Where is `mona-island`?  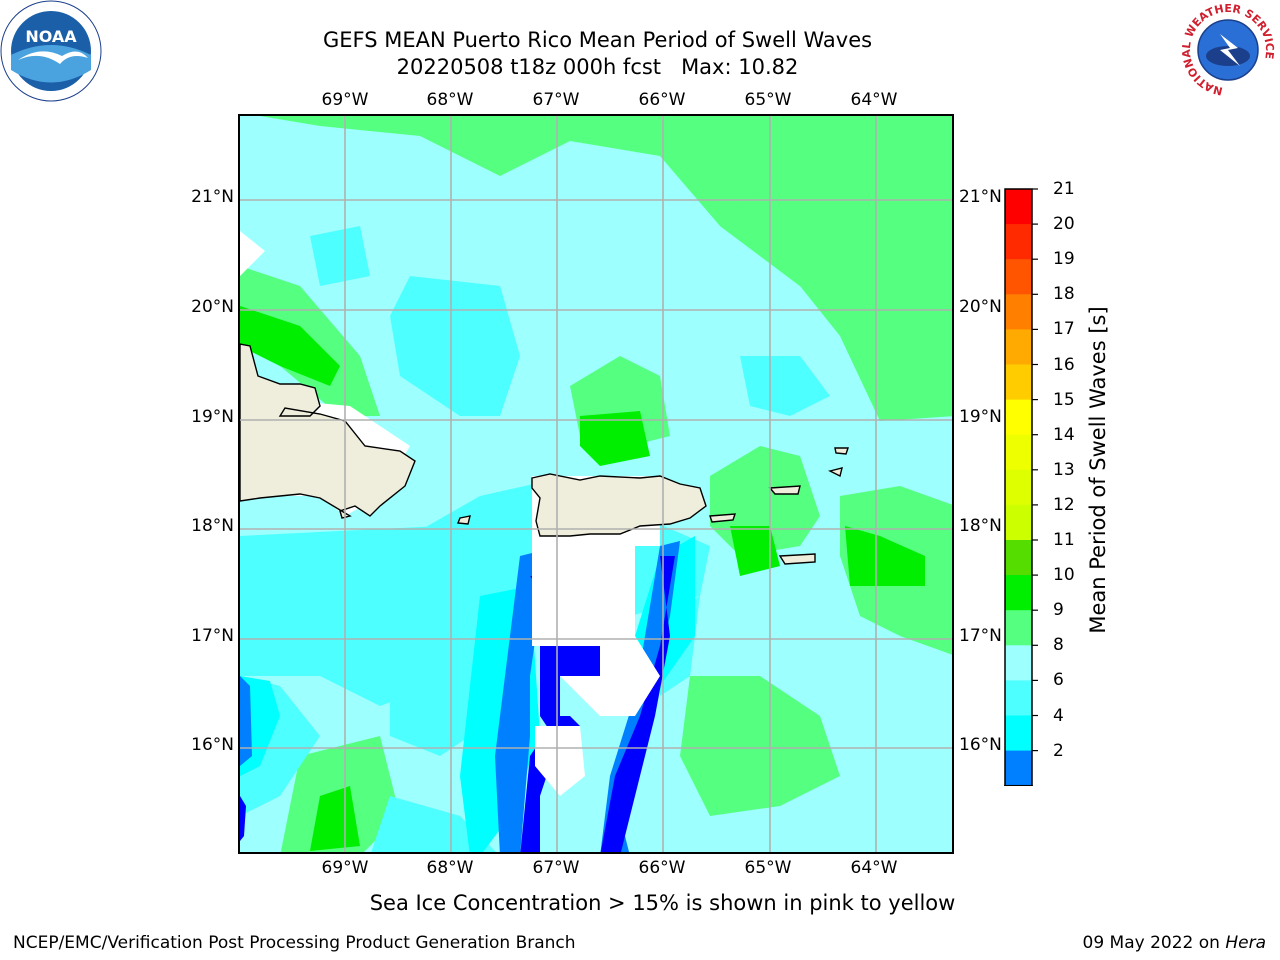
mona-island is located at coordinates (464, 520).